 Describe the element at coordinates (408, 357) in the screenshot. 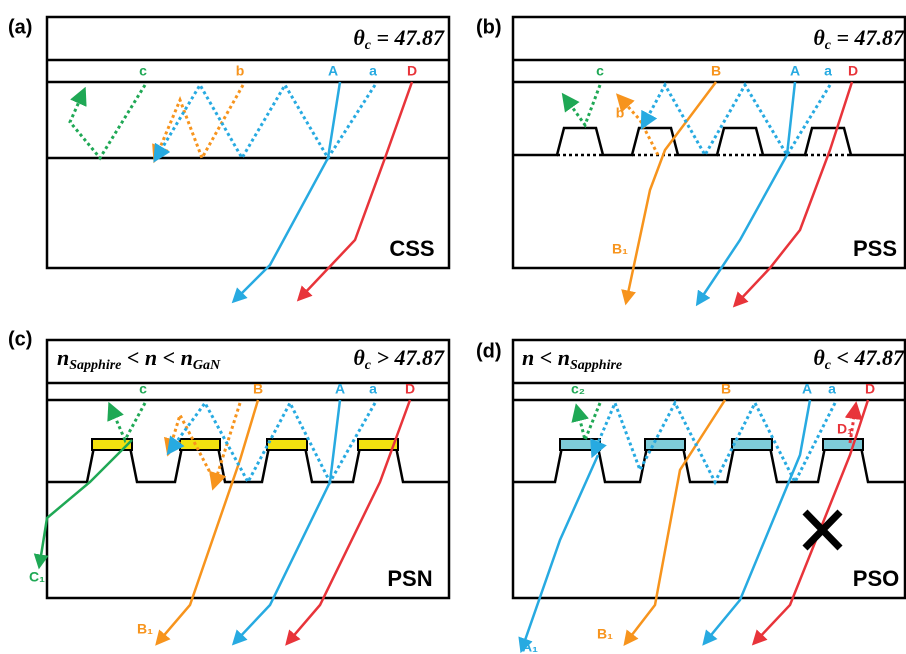

I see `math-part: > 47.87` at that location.